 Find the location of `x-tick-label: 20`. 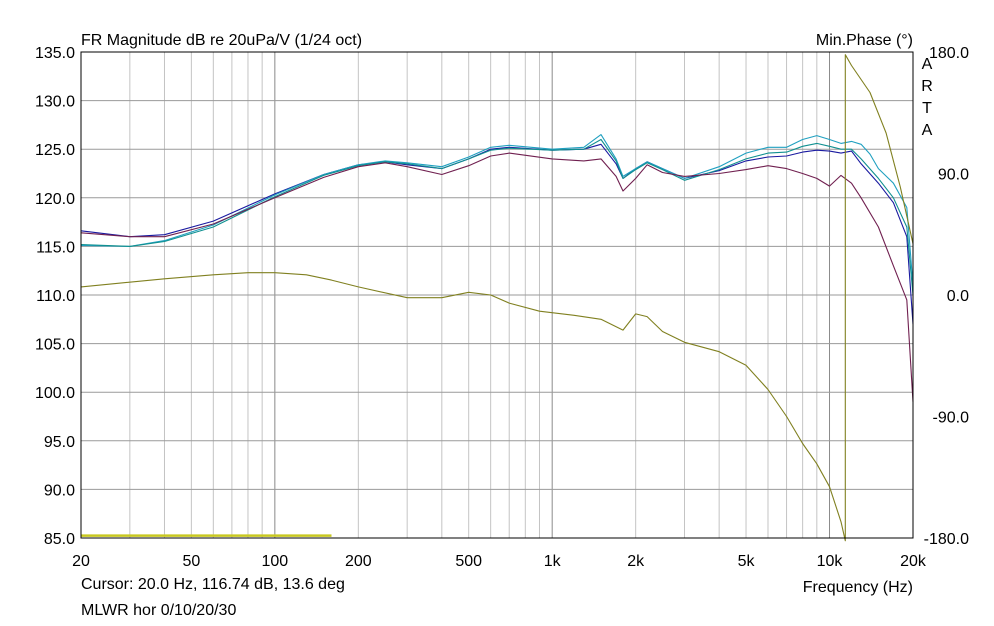

x-tick-label: 20 is located at coordinates (81, 561).